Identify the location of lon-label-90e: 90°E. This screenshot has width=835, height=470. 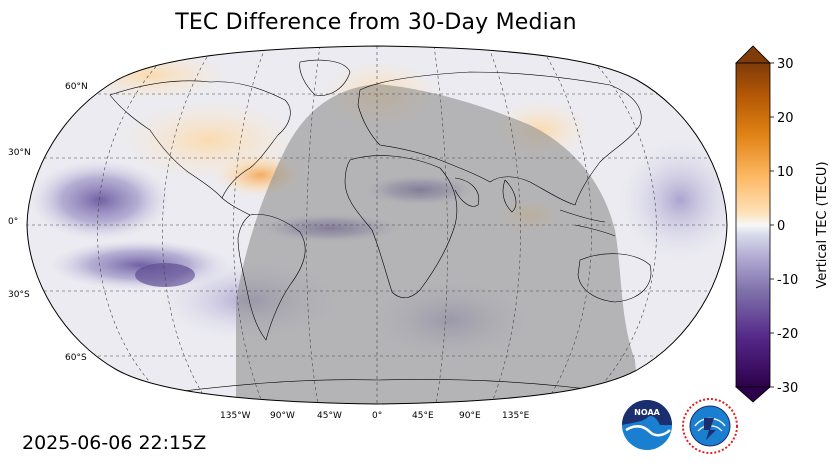
(470, 415).